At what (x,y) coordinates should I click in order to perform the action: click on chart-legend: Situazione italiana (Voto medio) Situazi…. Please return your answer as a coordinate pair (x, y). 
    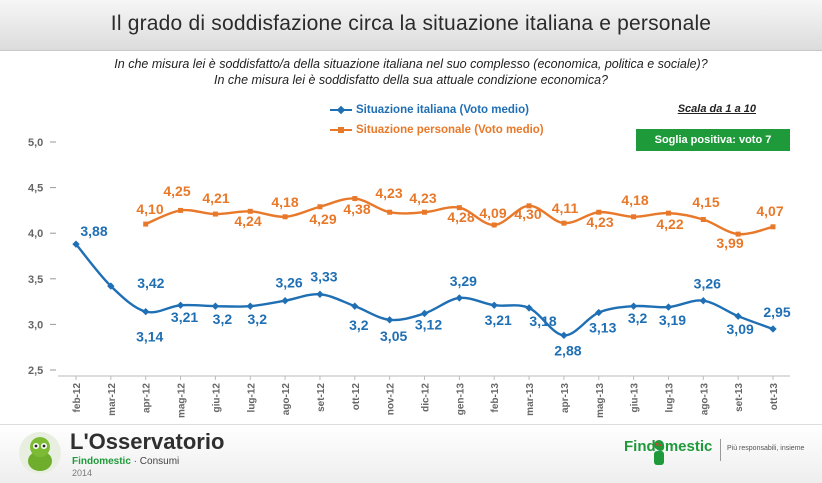
    Looking at the image, I should click on (460, 121).